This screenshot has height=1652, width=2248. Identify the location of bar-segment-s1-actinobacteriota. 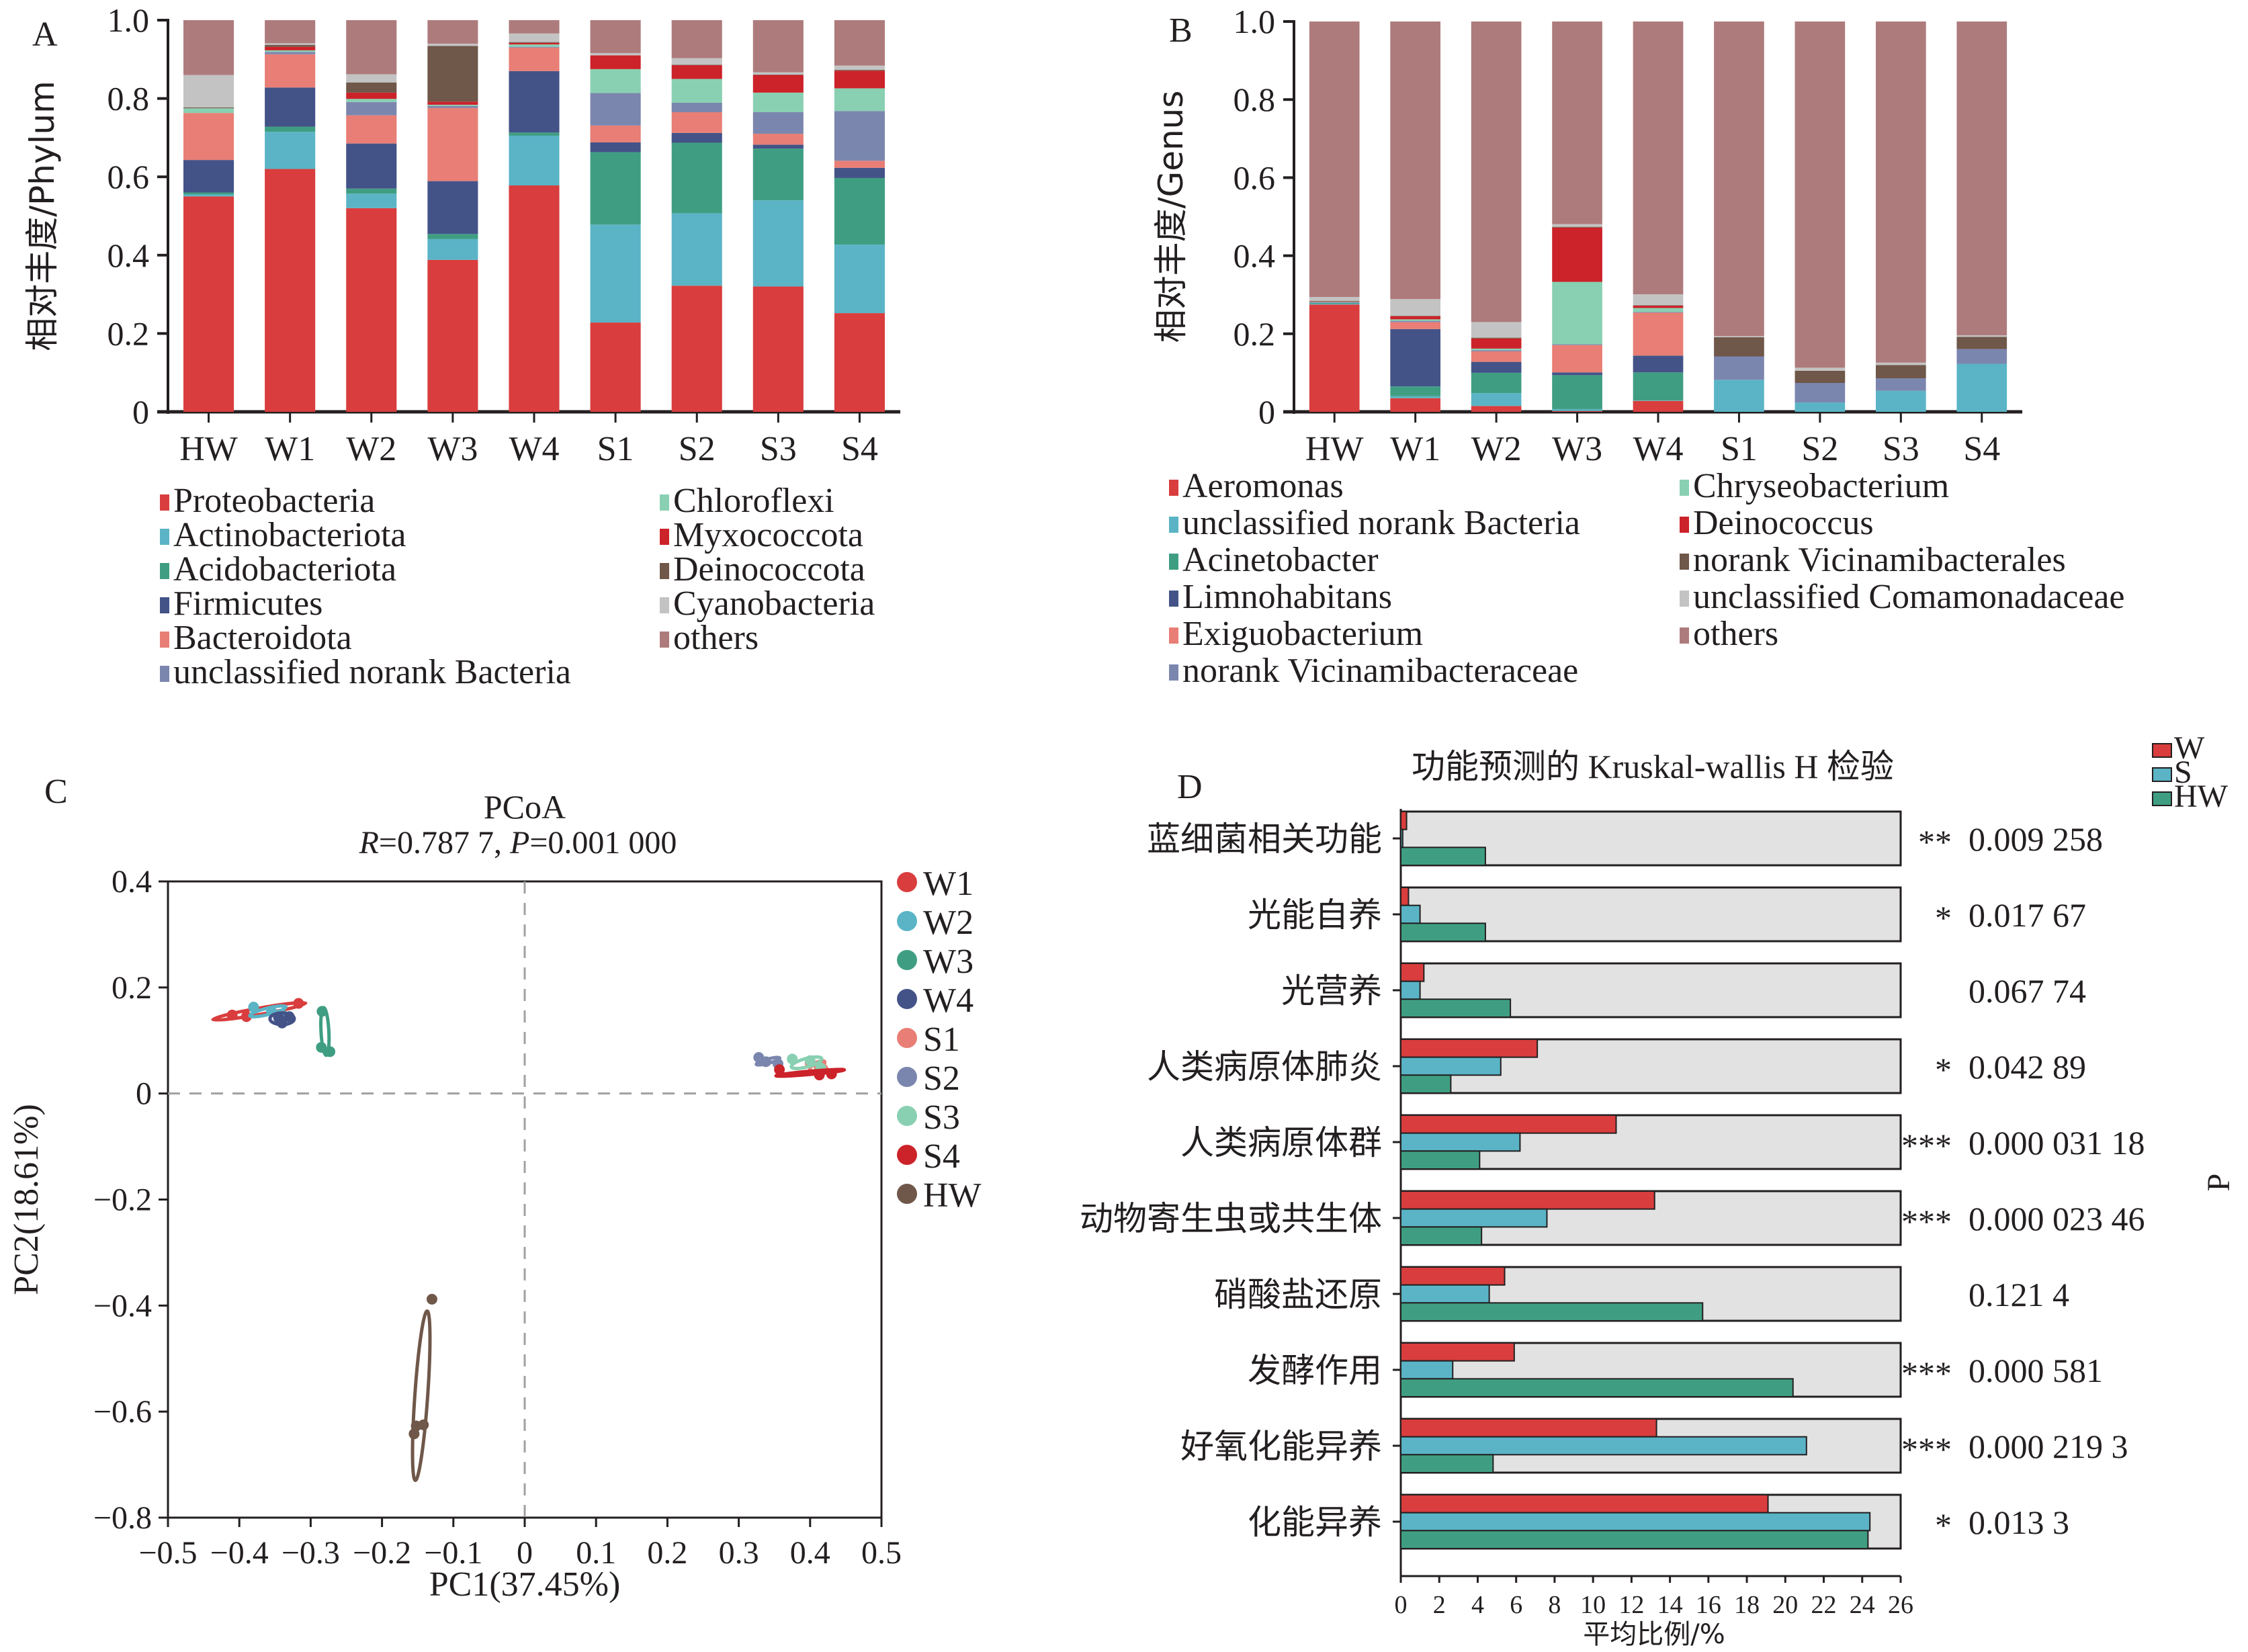
(615, 273).